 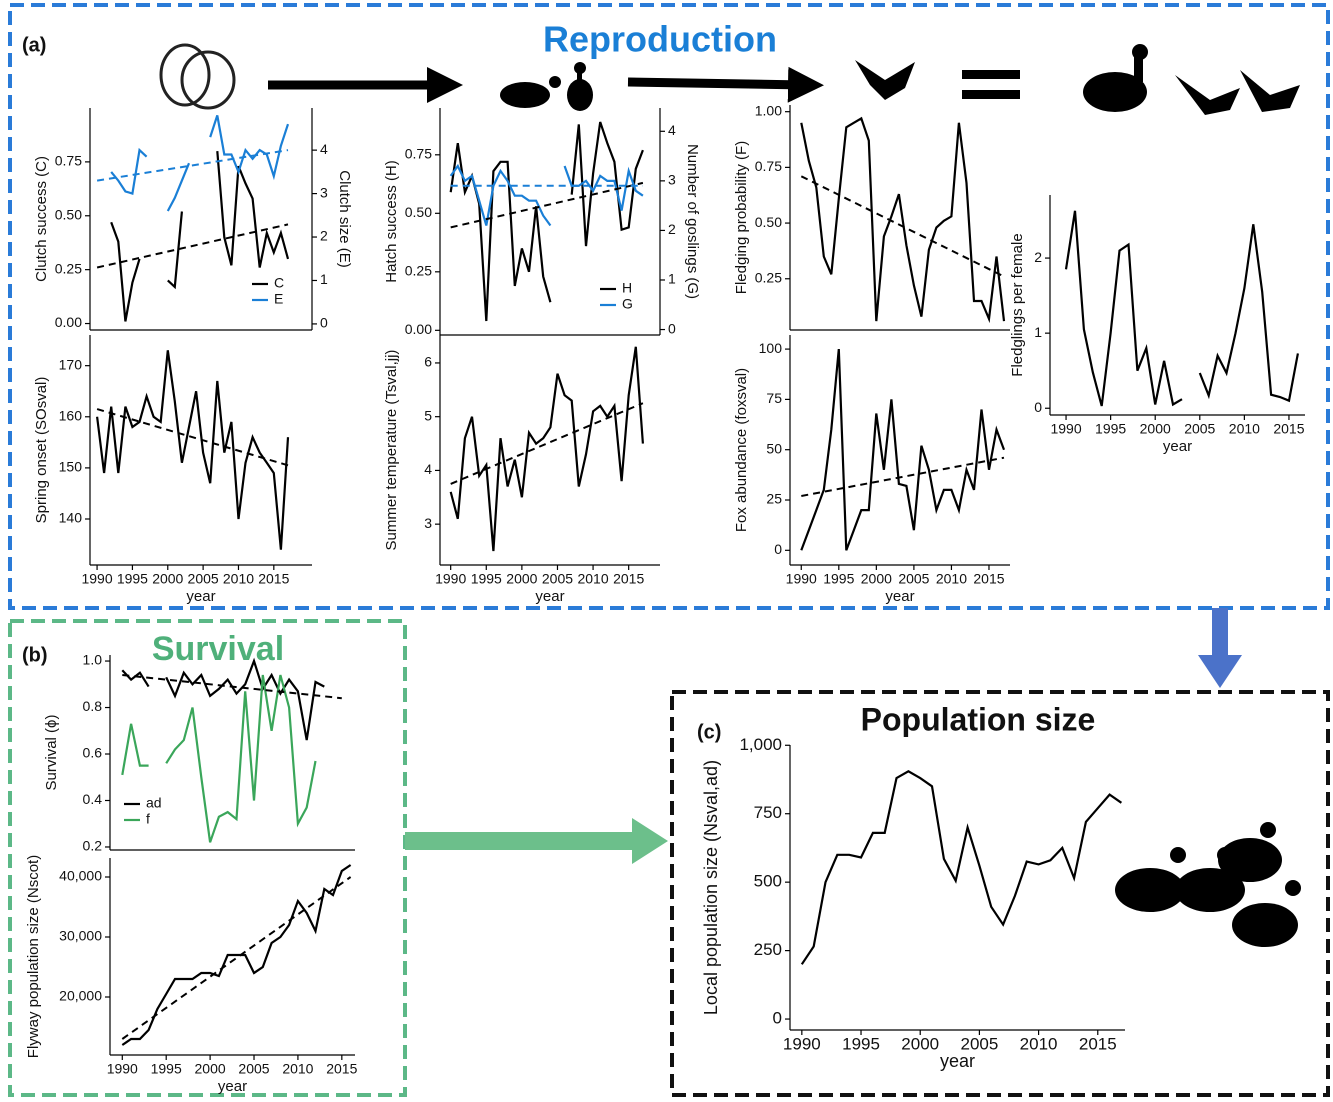 I want to click on y-axis-label: Clutch success (C), so click(x=41, y=219).